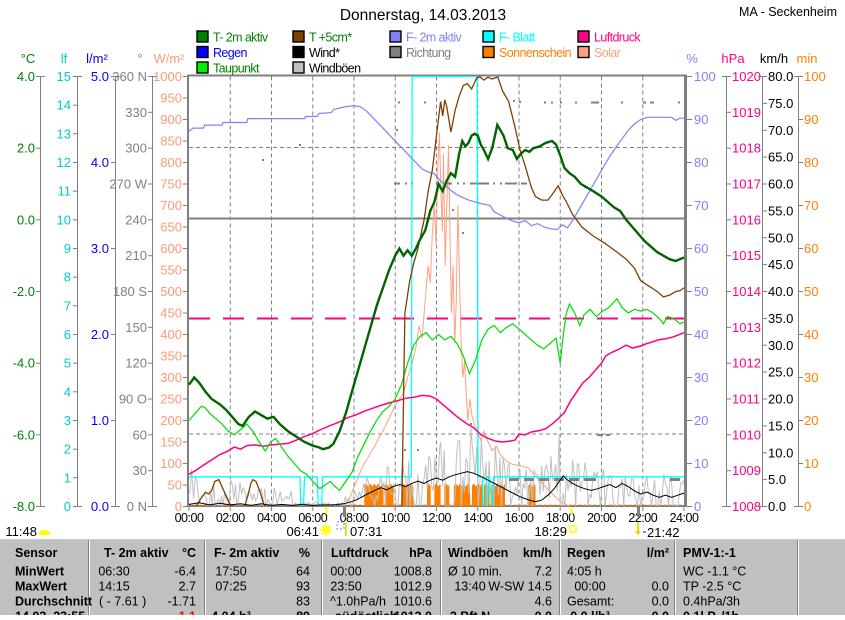 The image size is (845, 620). What do you see at coordinates (64, 76) in the screenshot?
I see `svg-text: 15` at bounding box center [64, 76].